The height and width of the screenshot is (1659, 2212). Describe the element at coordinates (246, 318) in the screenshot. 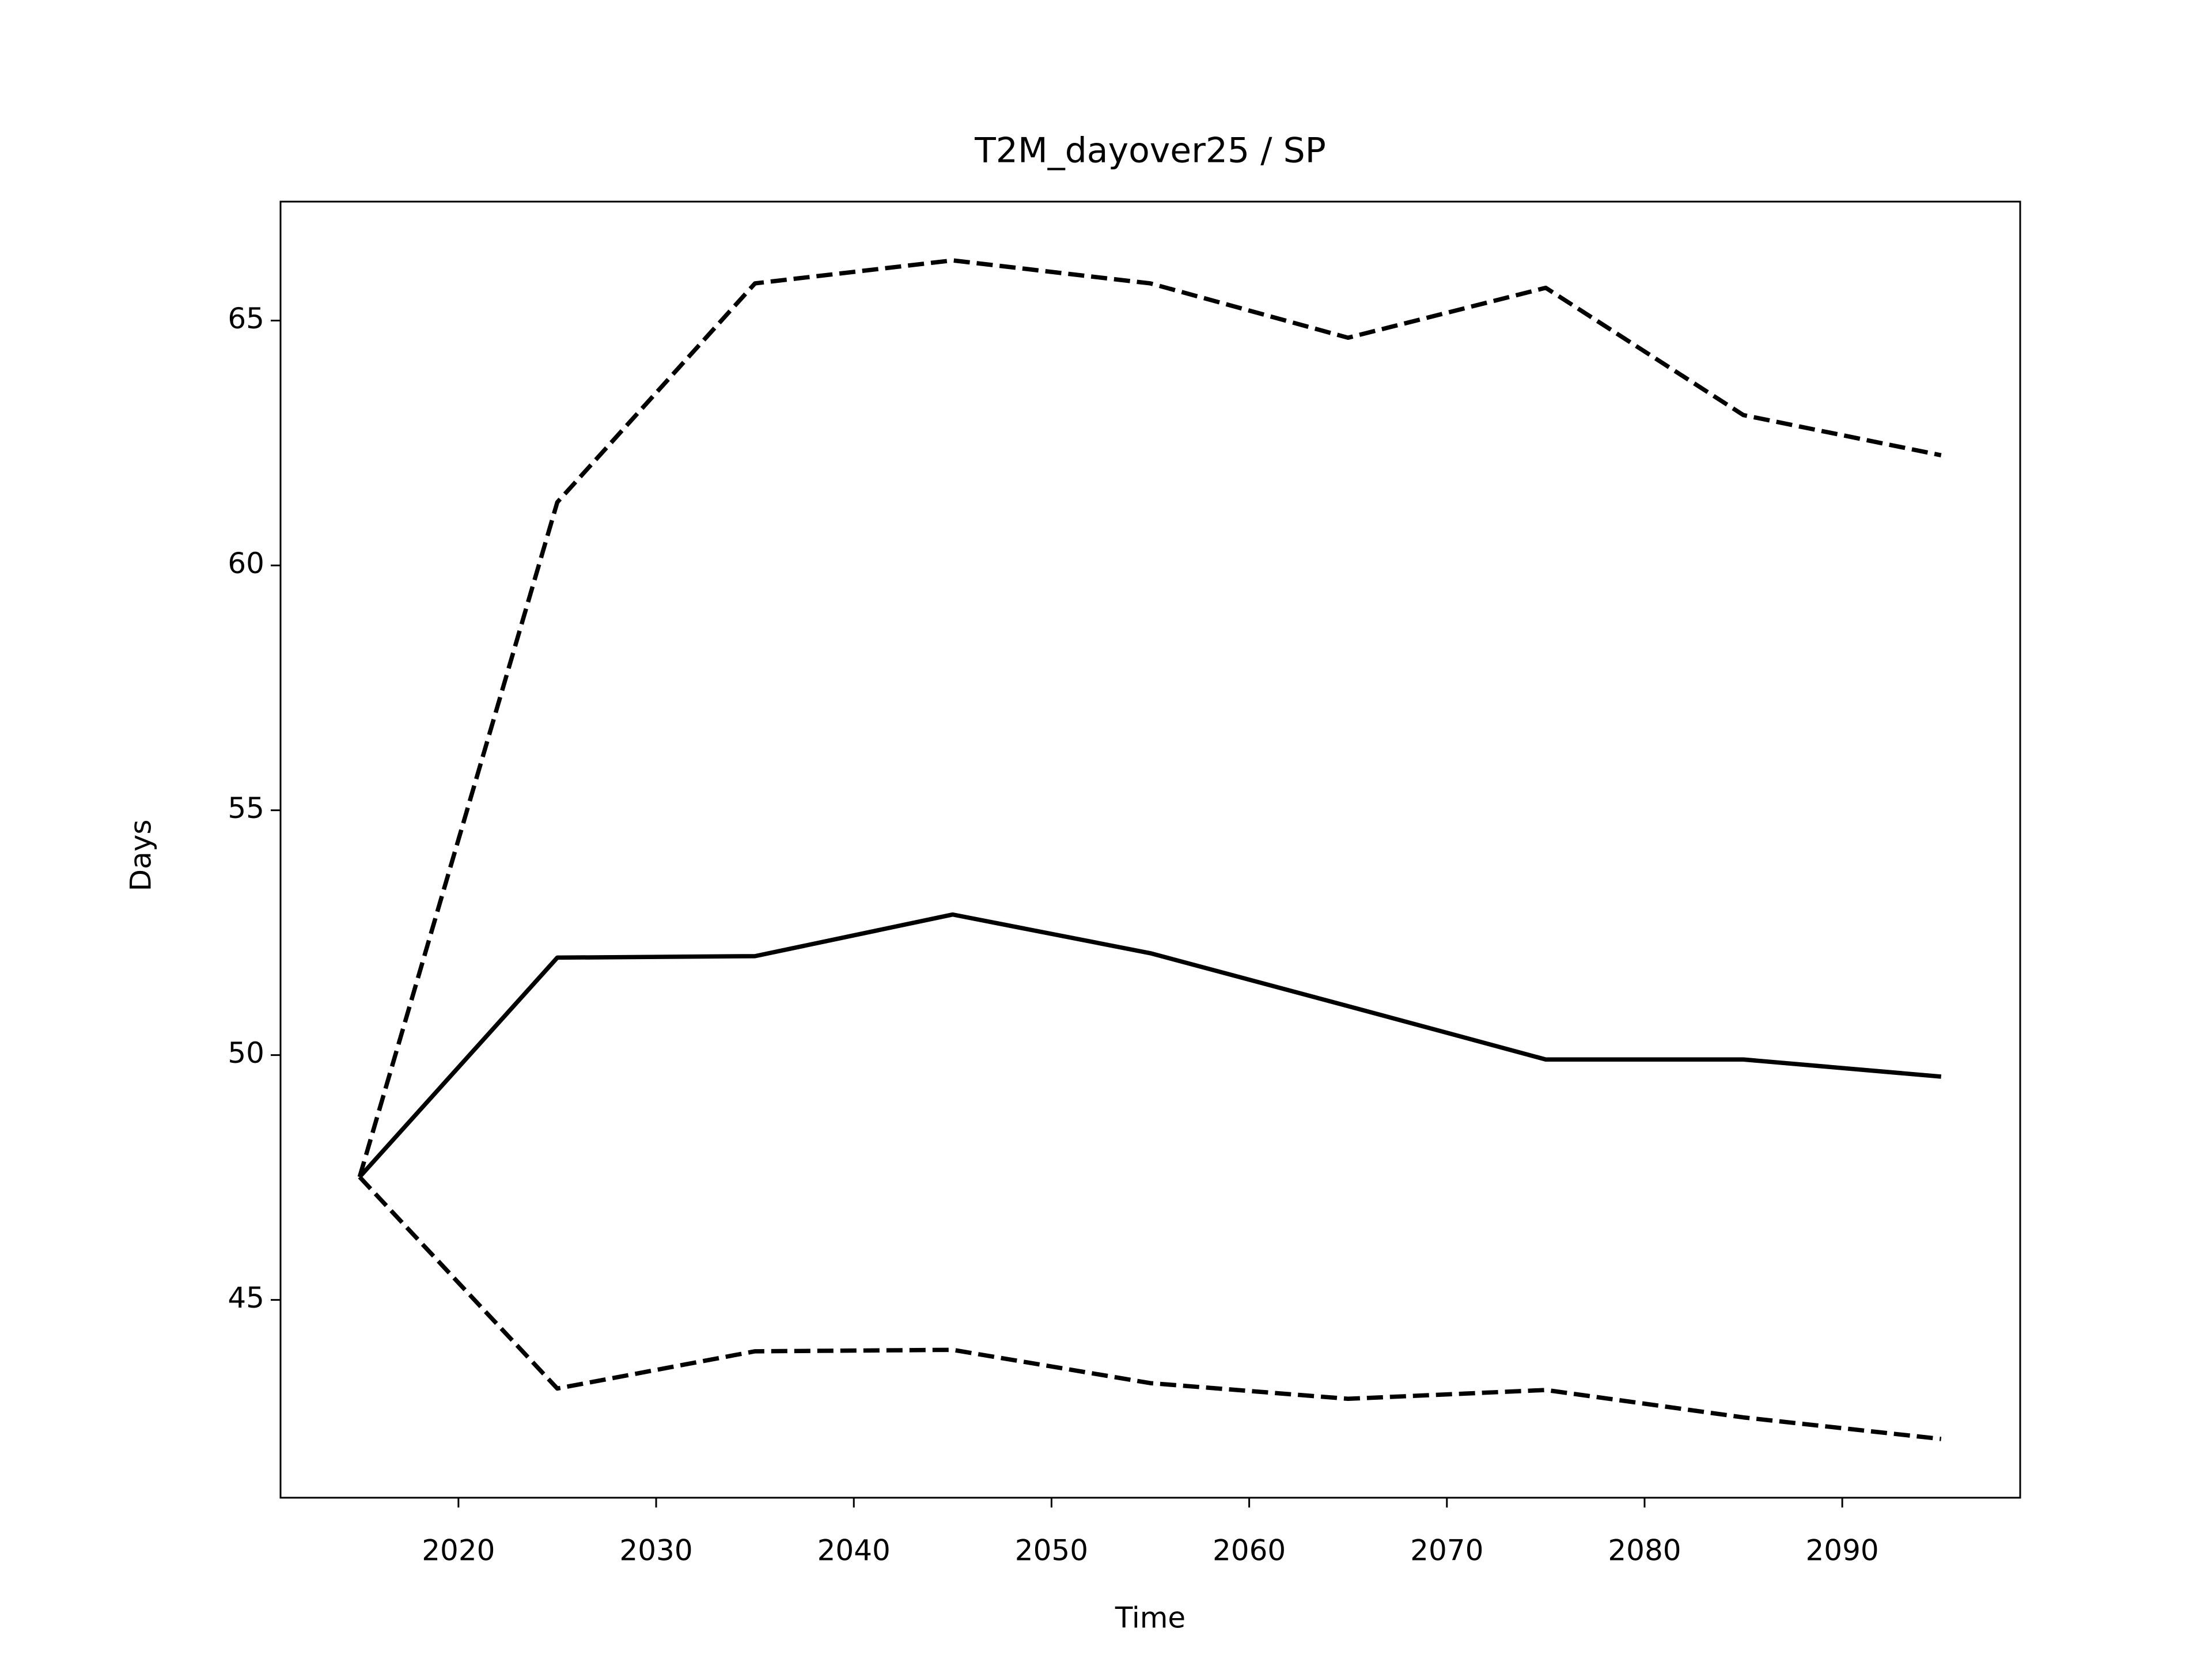

I see `y-tick-label: 65` at that location.